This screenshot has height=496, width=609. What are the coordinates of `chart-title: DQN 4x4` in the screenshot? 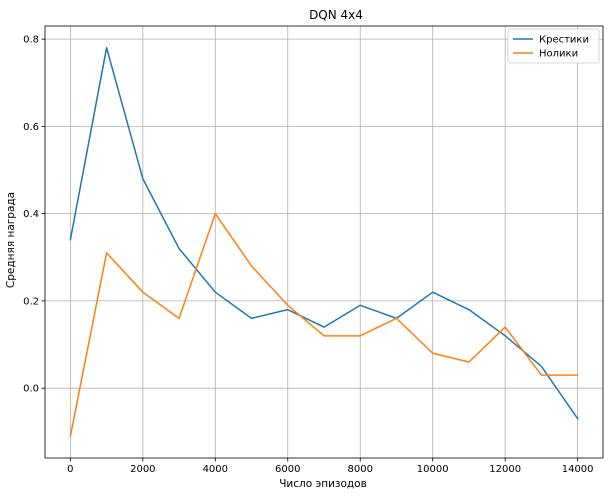 It's located at (336, 15).